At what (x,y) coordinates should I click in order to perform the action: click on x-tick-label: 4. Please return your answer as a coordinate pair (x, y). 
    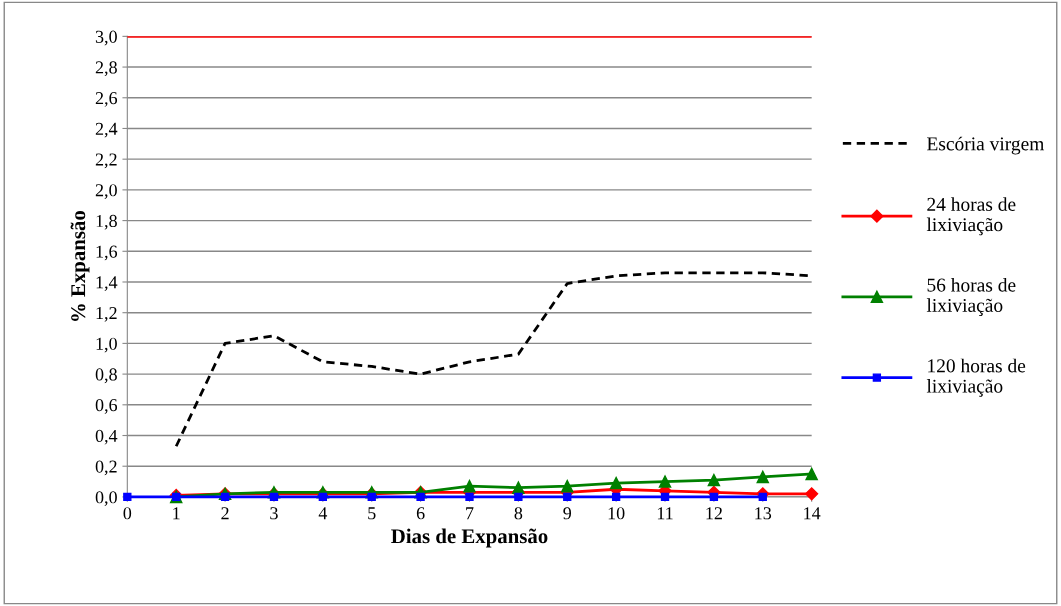
    Looking at the image, I should click on (323, 513).